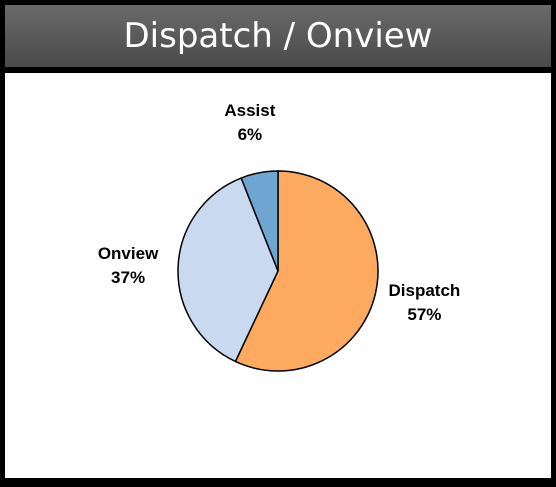  Describe the element at coordinates (278, 39) in the screenshot. I see `panel-title: Dispatch / Onview` at that location.